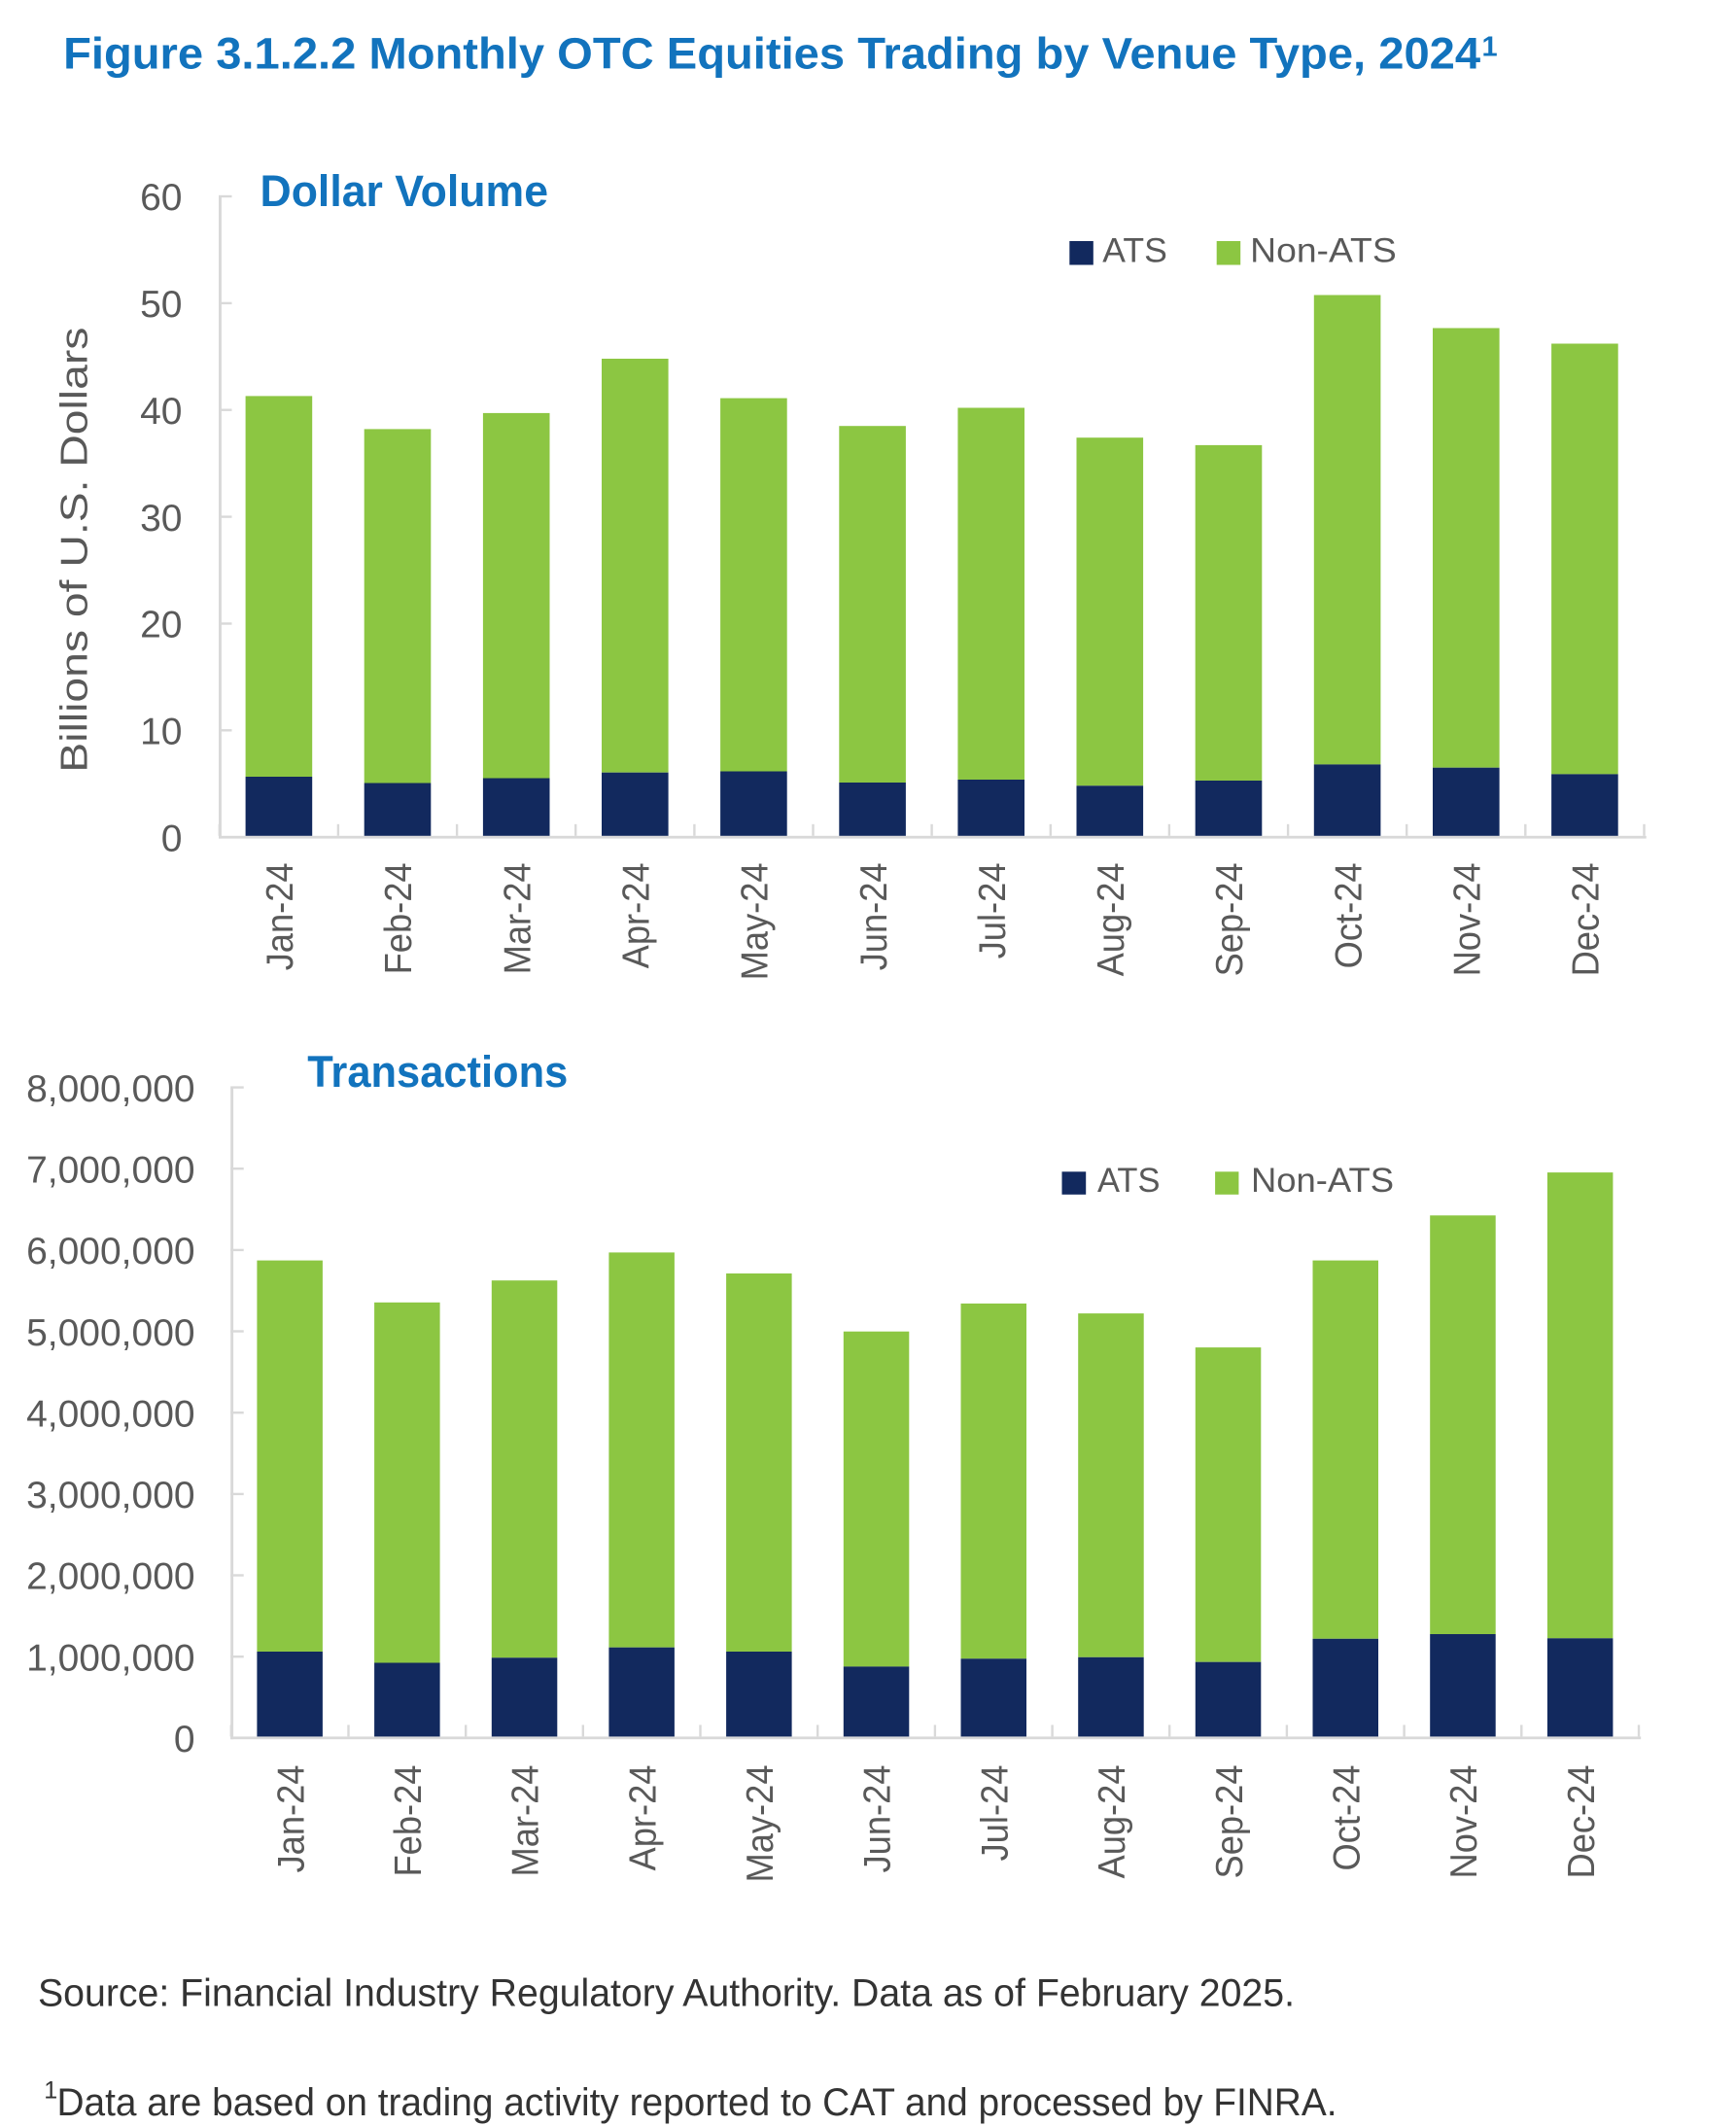  I want to click on svg-text: 30, so click(161, 519).